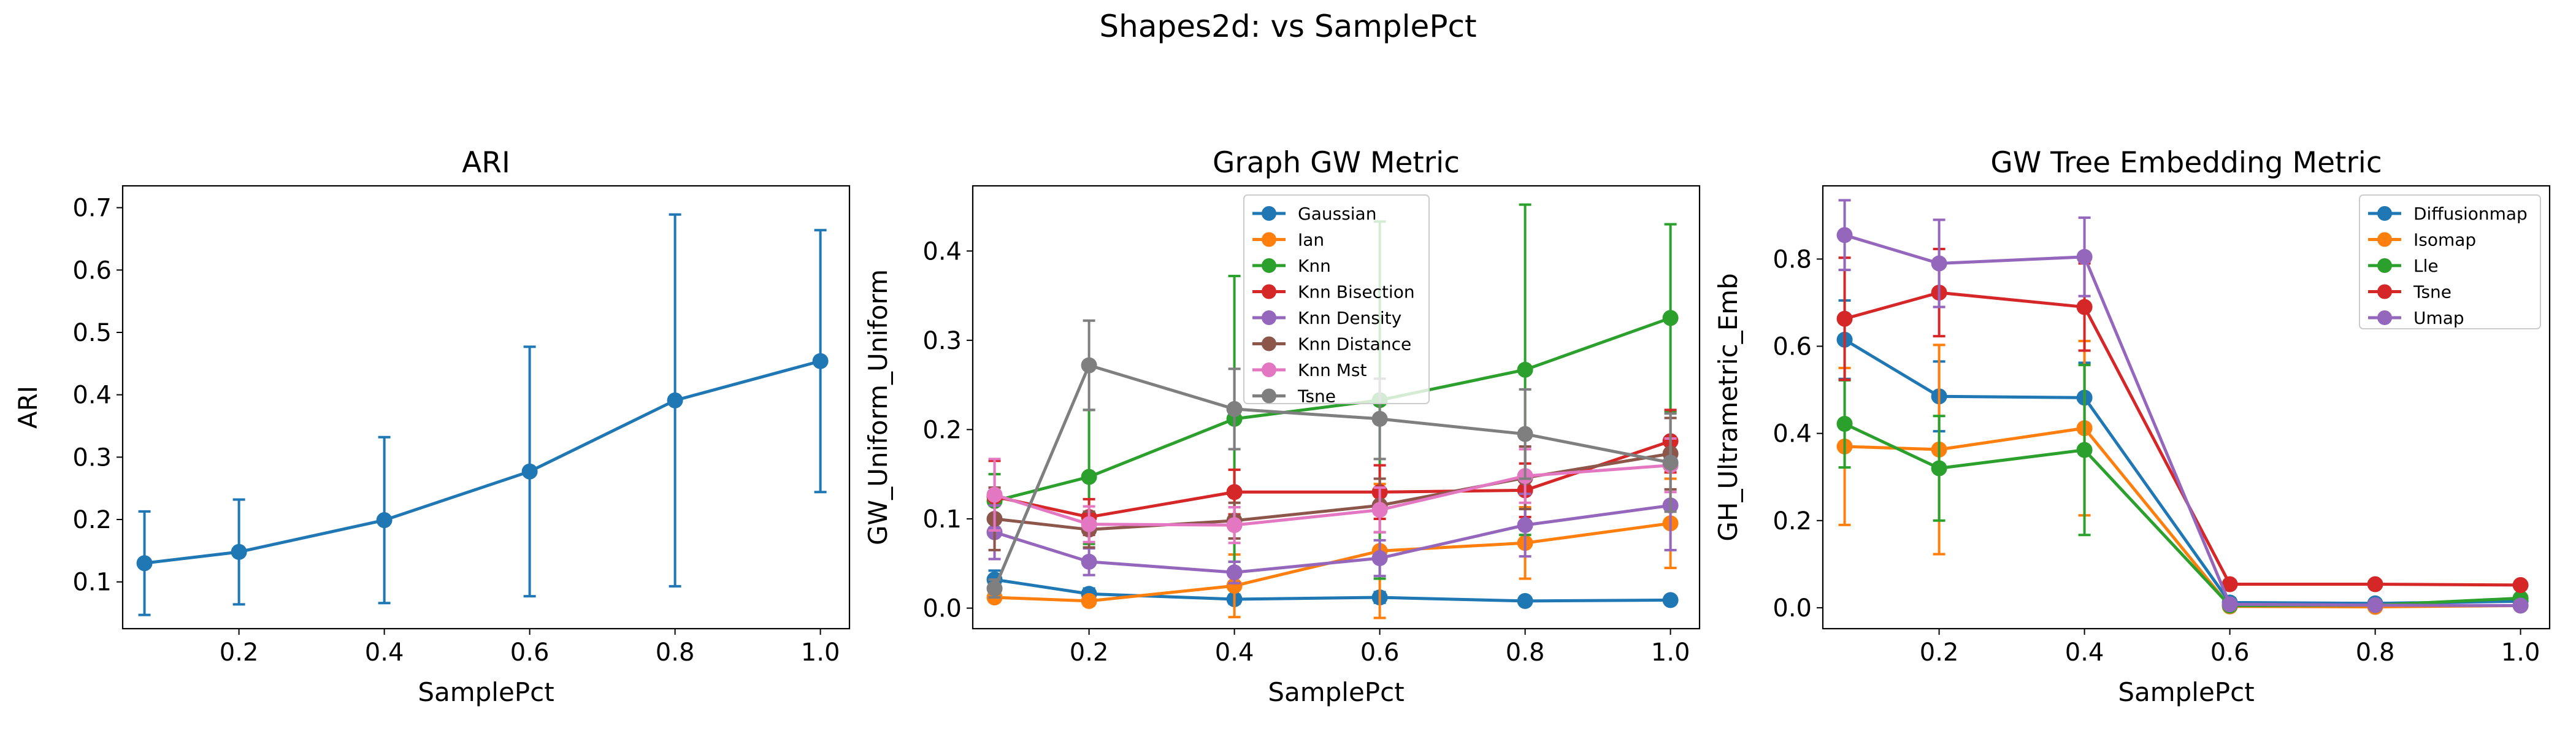 The height and width of the screenshot is (736, 2576). What do you see at coordinates (1287, 26) in the screenshot?
I see `figure-suptitle: Shapes2d: vs SamplePct` at bounding box center [1287, 26].